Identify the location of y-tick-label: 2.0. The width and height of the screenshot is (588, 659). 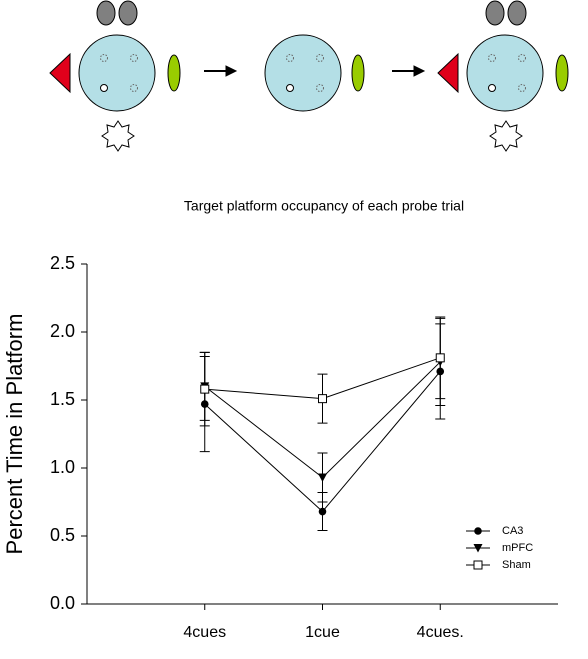
(62, 331).